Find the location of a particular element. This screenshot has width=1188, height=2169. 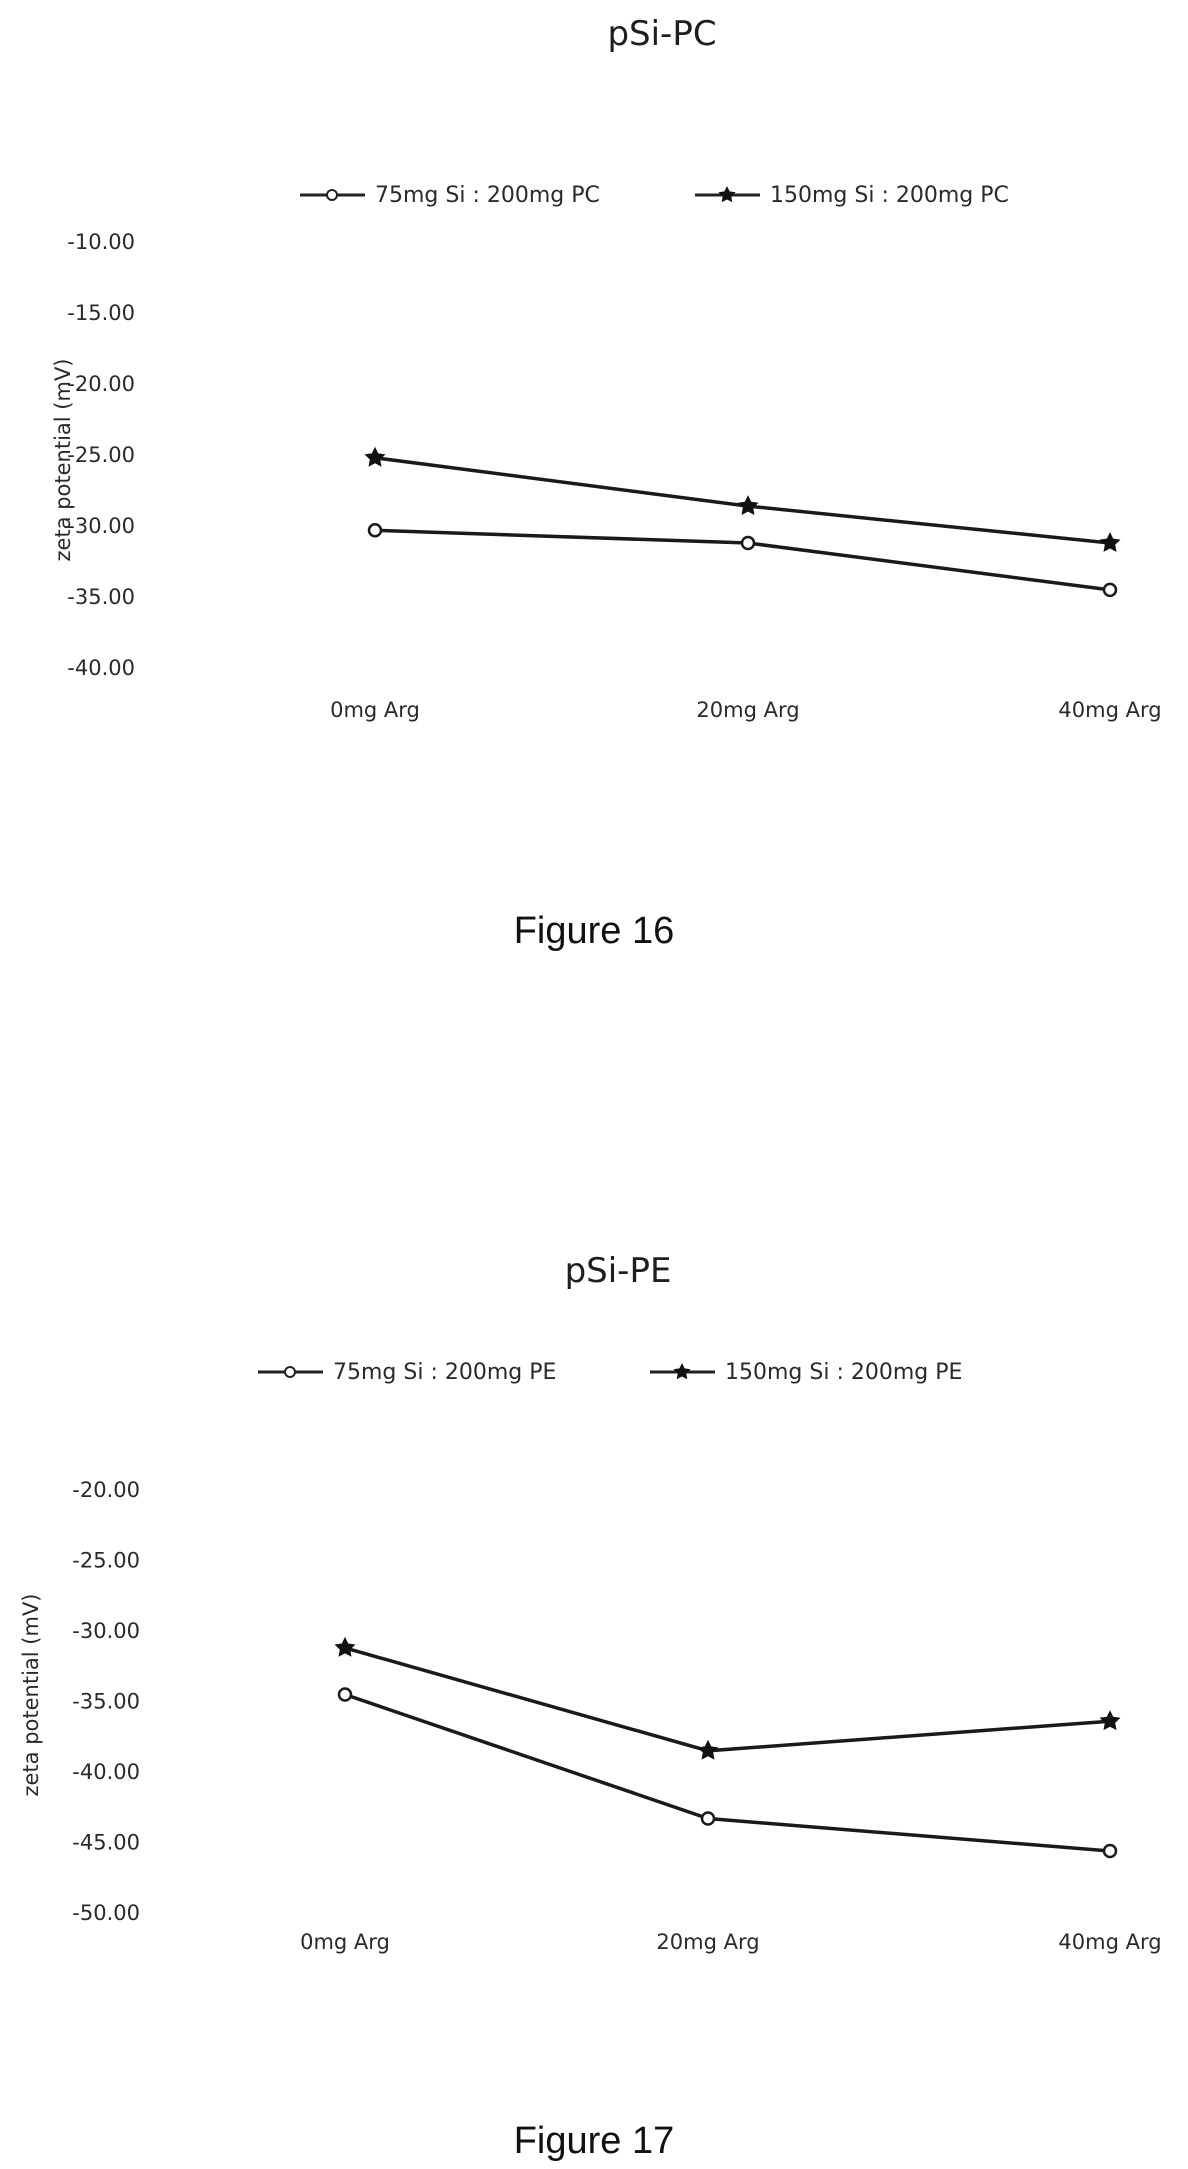

figure-17-caption: Figure 17 is located at coordinates (594, 2141).